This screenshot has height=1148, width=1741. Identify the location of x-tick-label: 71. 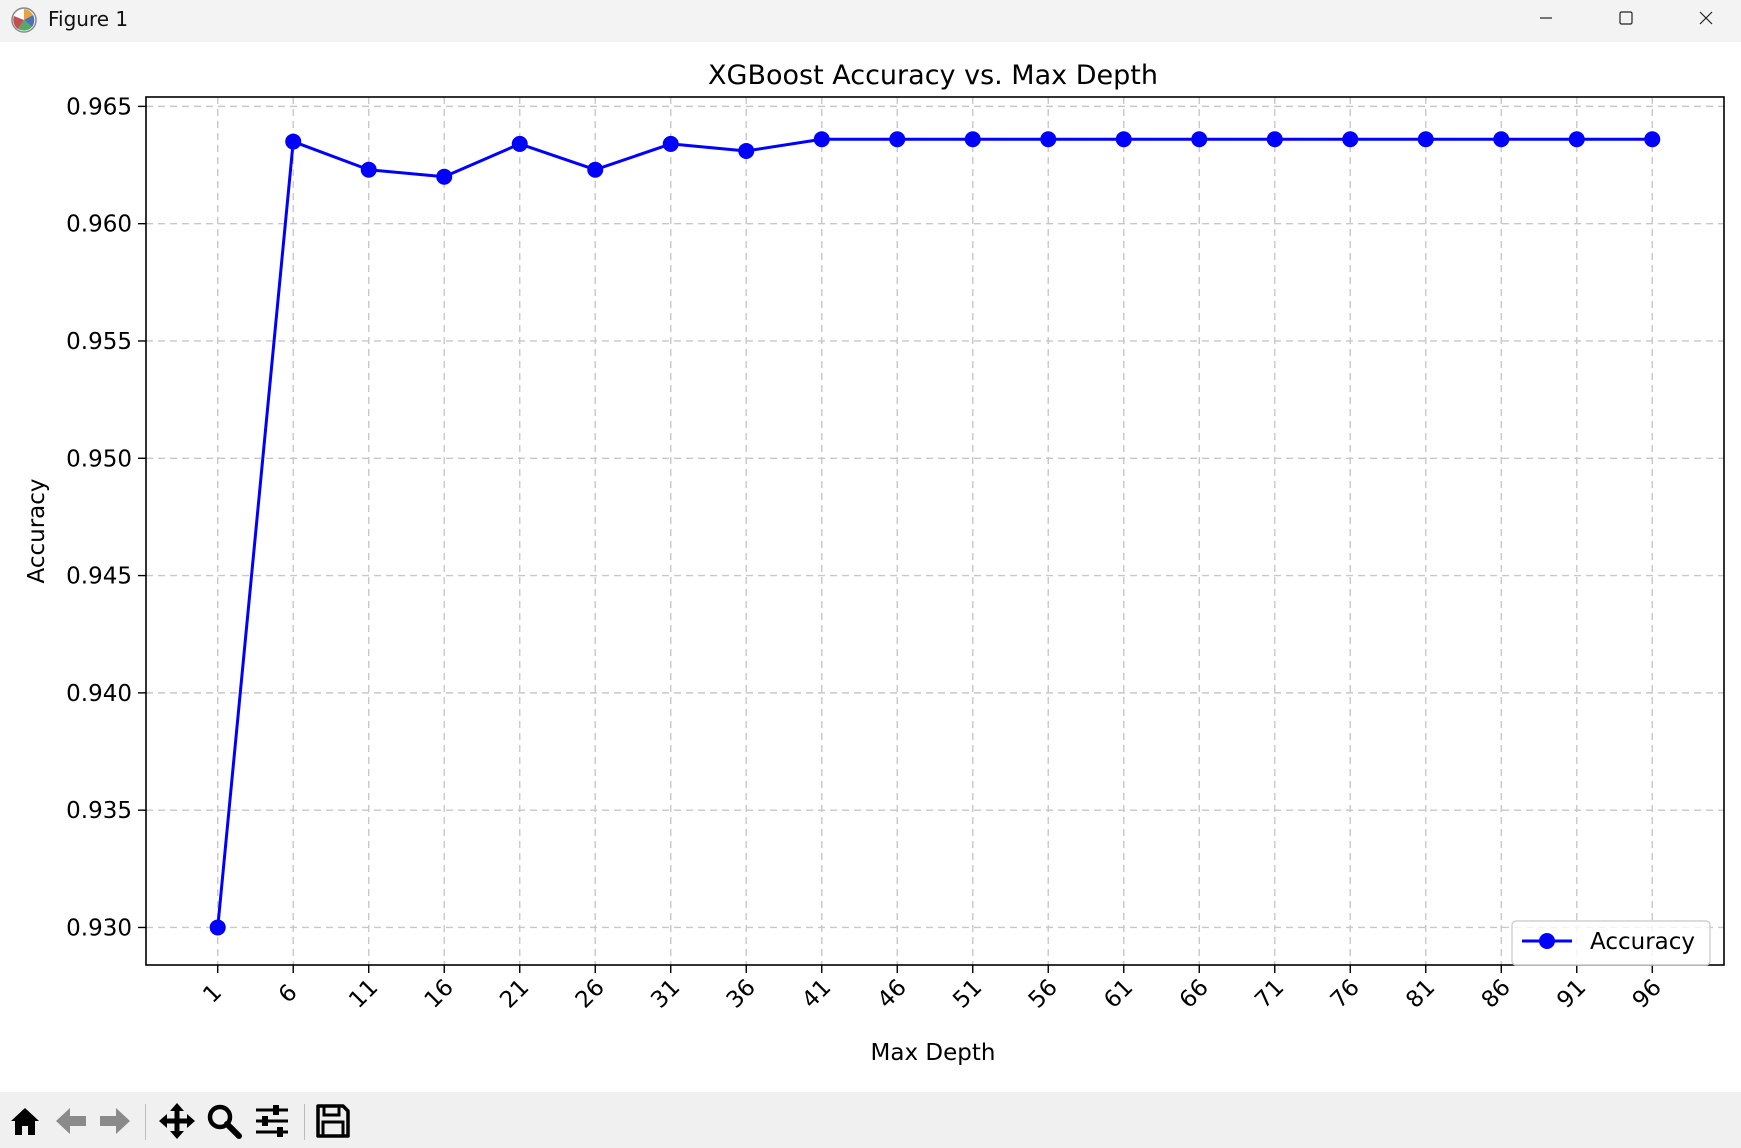
(1269, 994).